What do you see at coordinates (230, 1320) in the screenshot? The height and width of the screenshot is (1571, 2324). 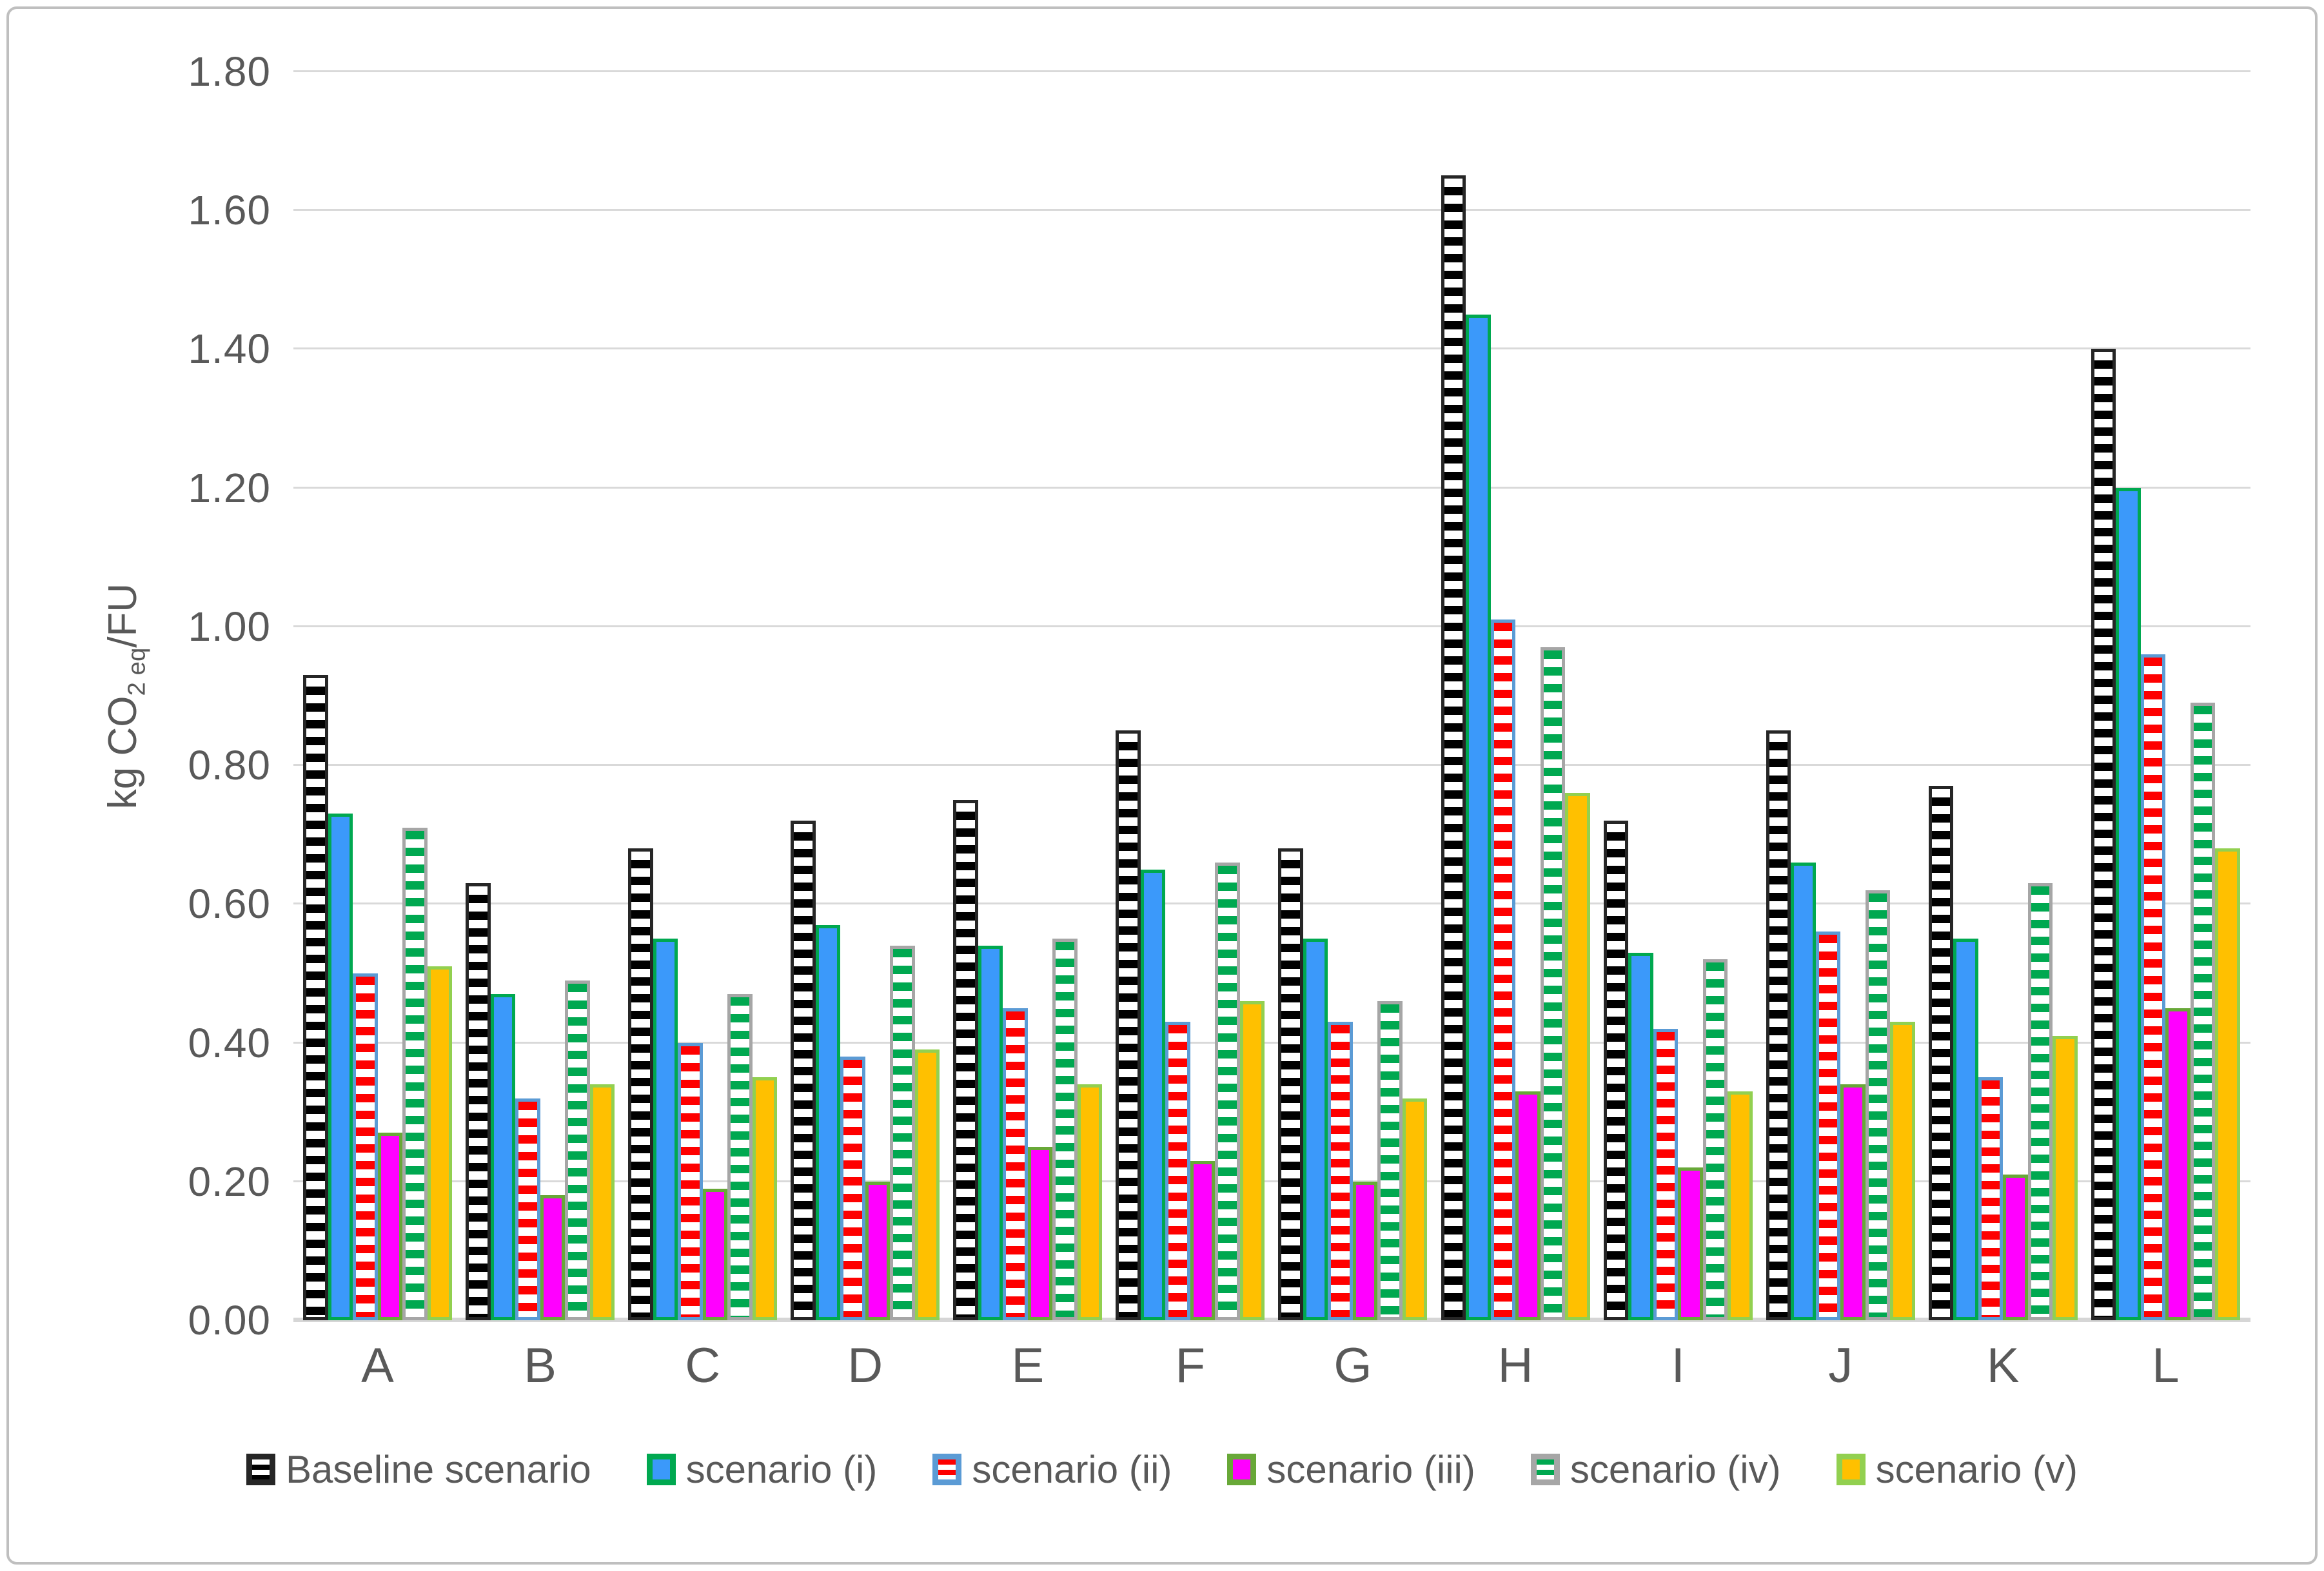 I see `y-tick-label: 0.00` at bounding box center [230, 1320].